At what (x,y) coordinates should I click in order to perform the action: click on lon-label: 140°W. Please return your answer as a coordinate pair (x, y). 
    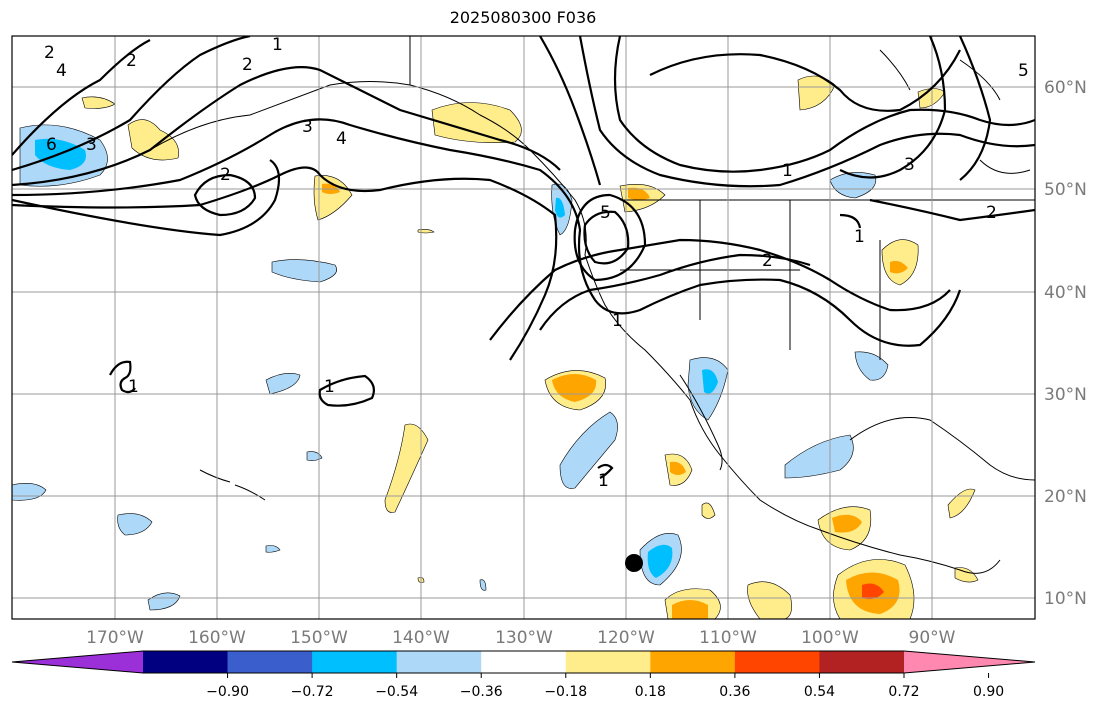
    Looking at the image, I should click on (421, 638).